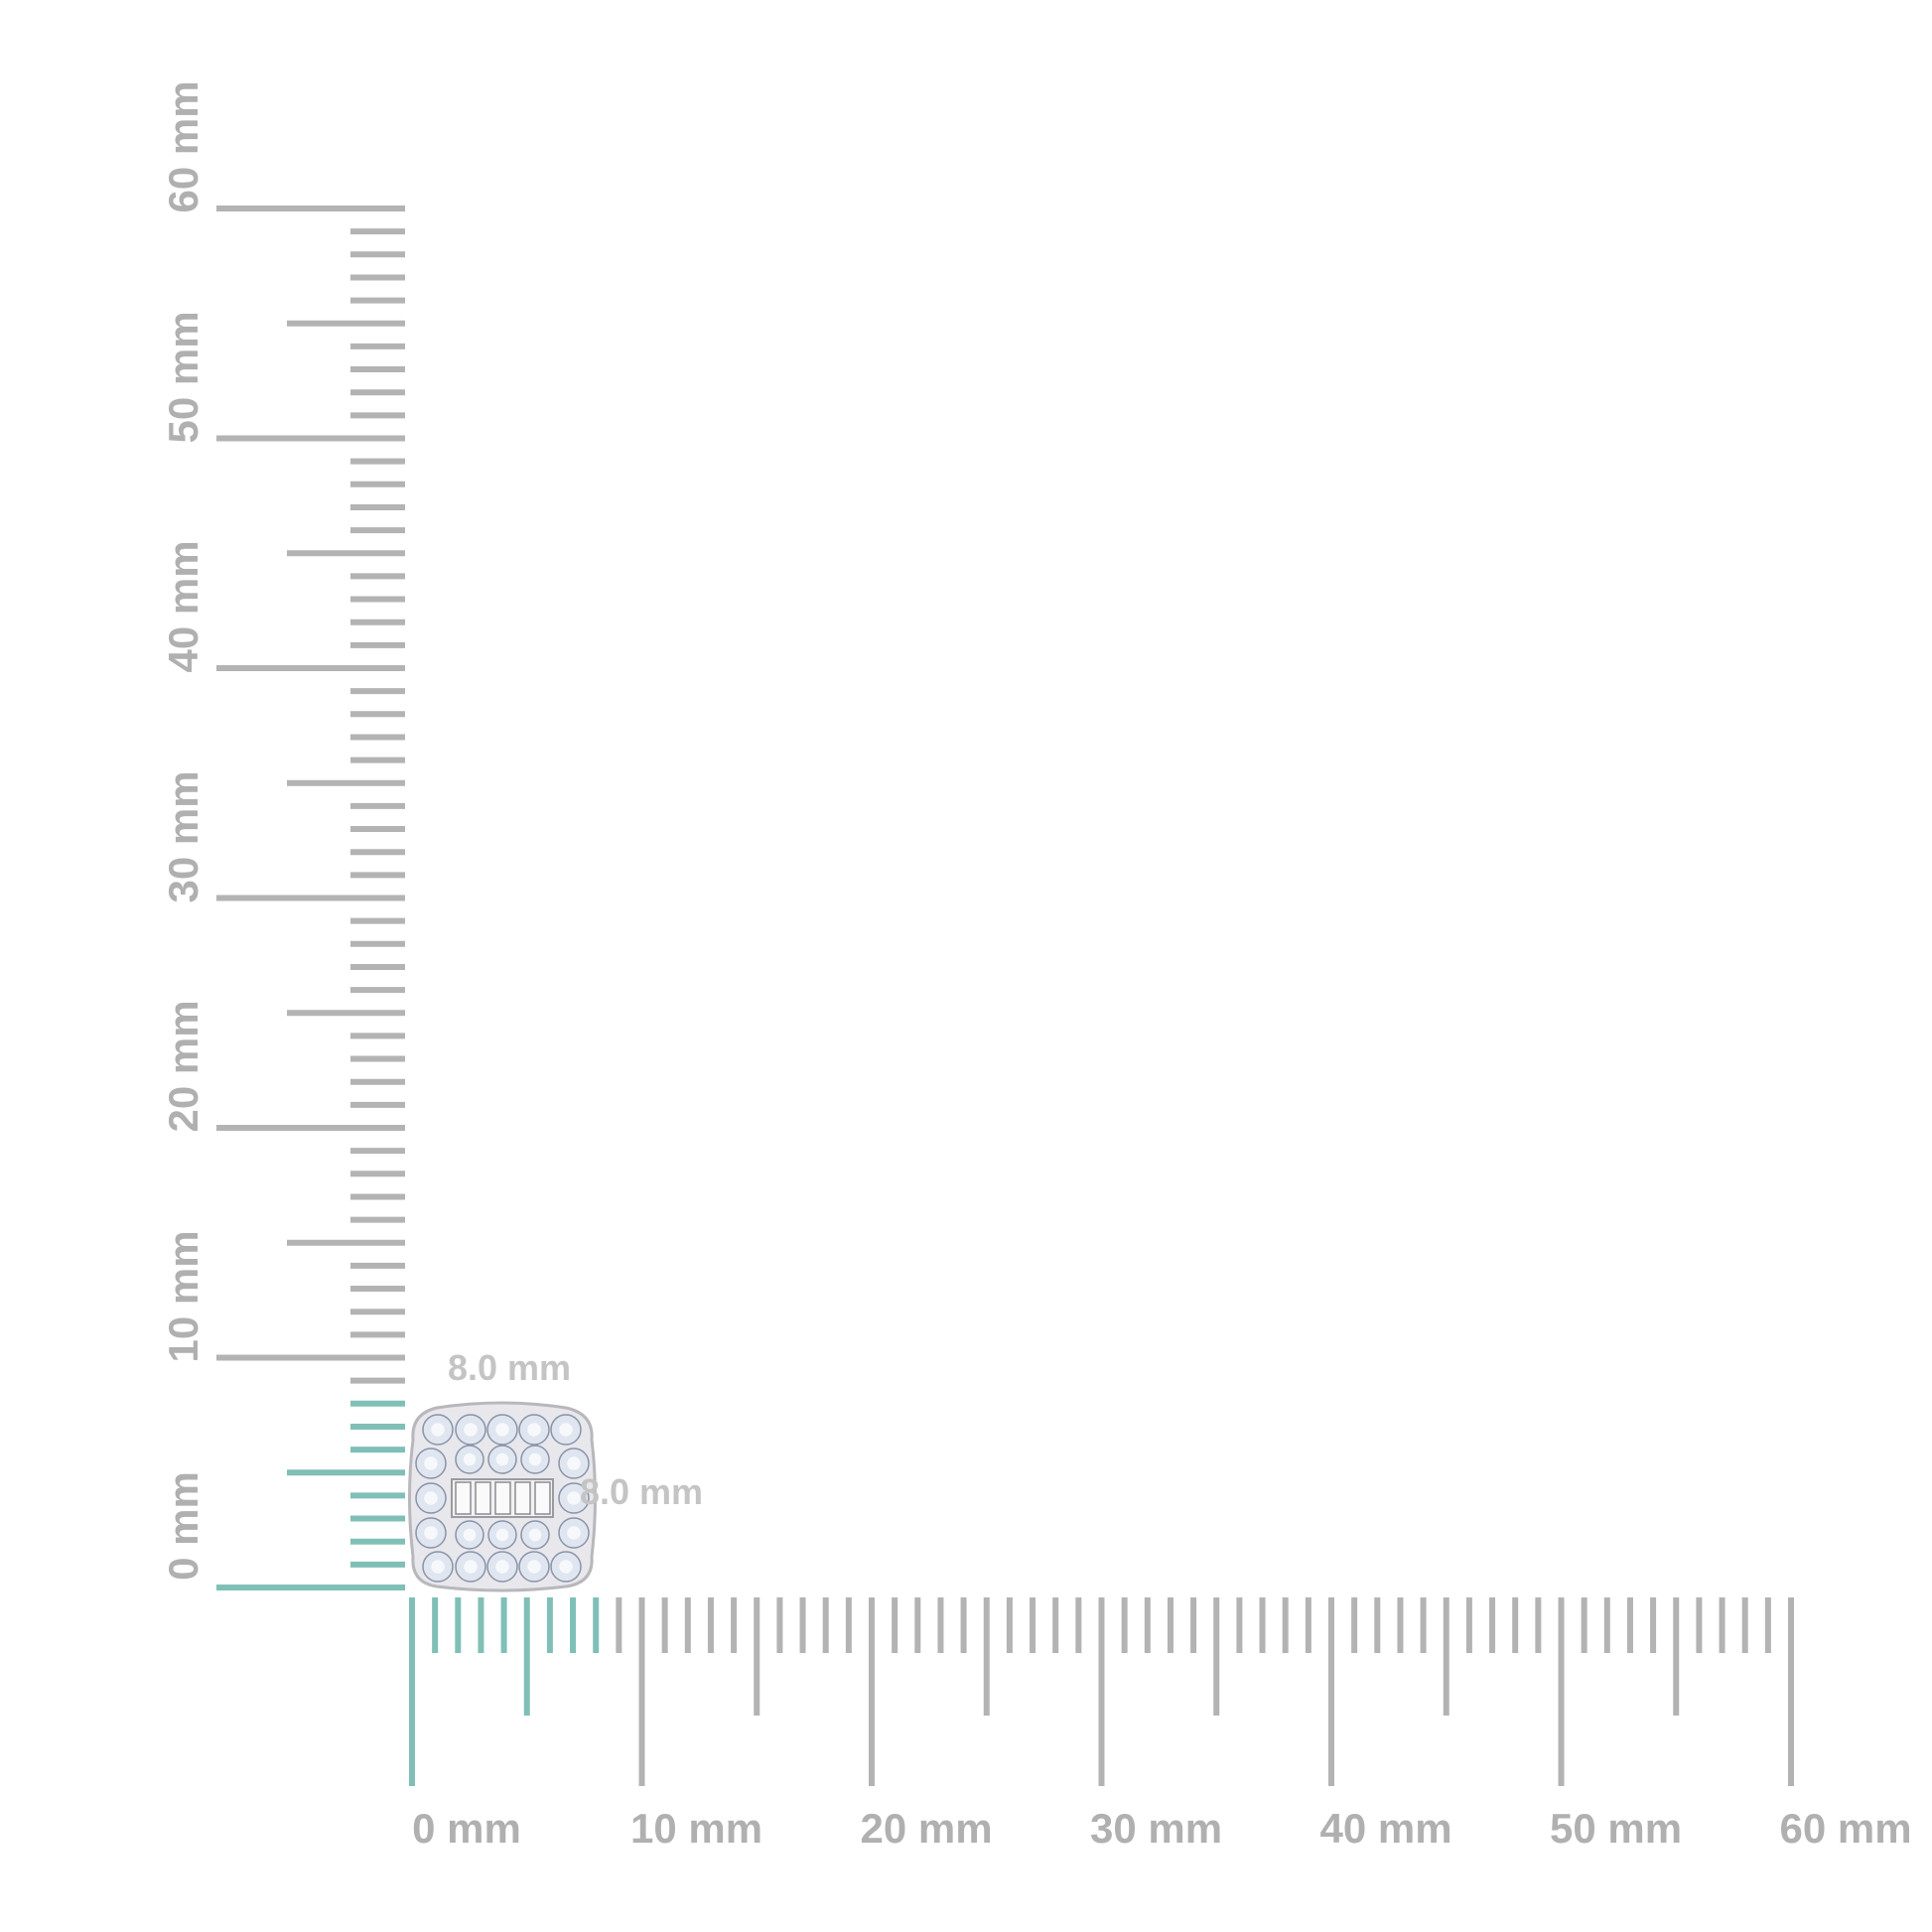 The width and height of the screenshot is (1932, 1932). Describe the element at coordinates (1385, 1828) in the screenshot. I see `x-axis-label: 40 mm` at that location.